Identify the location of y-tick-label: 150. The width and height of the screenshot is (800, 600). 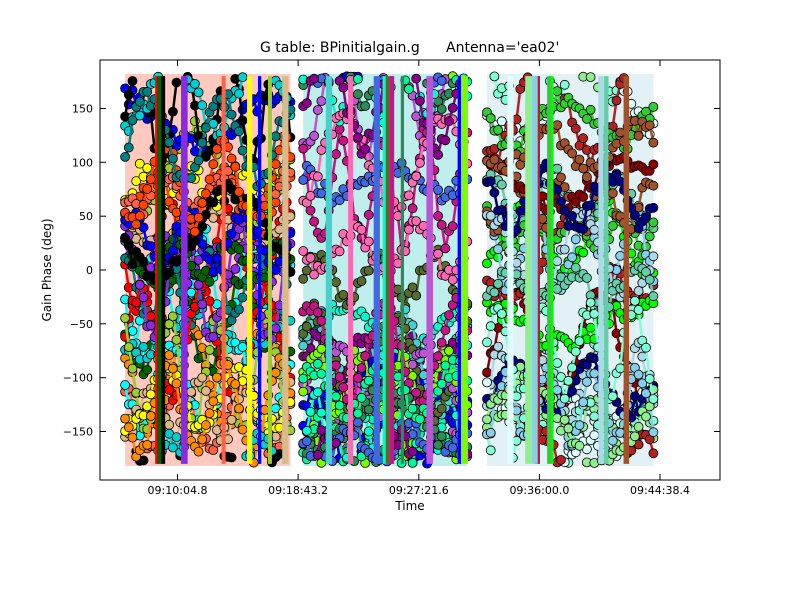
(82, 109).